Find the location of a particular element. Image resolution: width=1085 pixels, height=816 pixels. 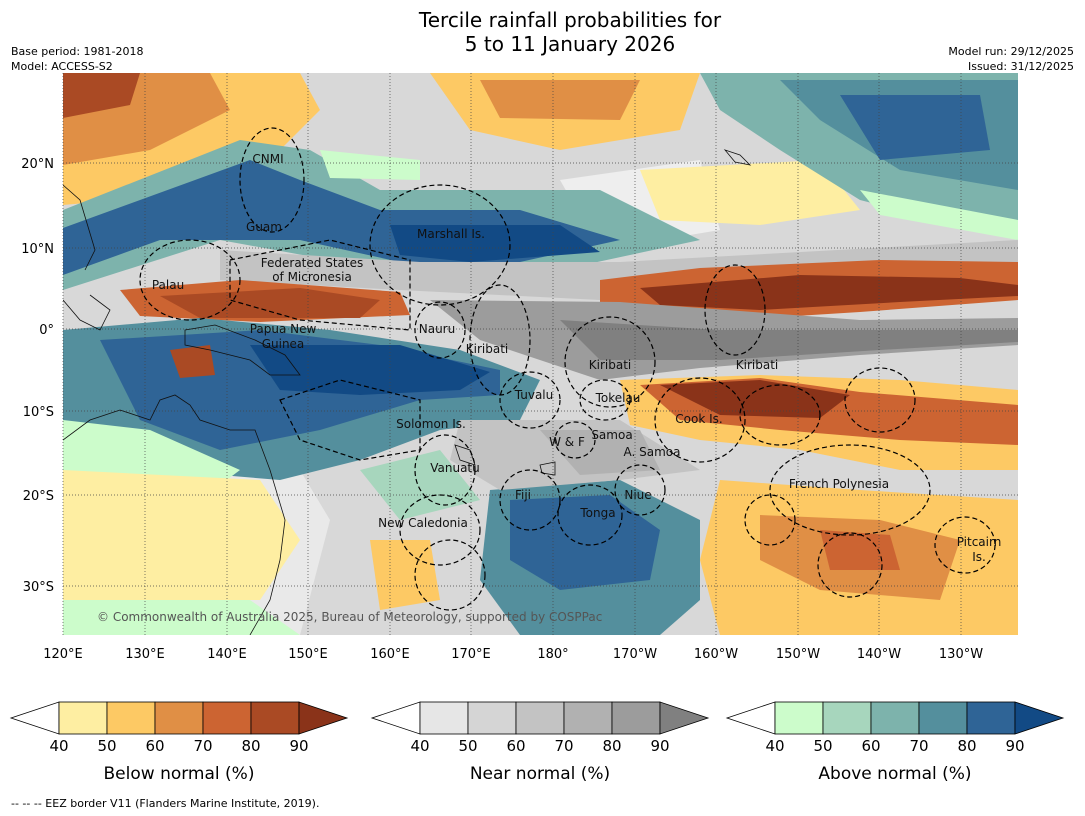

label-fiji: Fiji is located at coordinates (523, 495).